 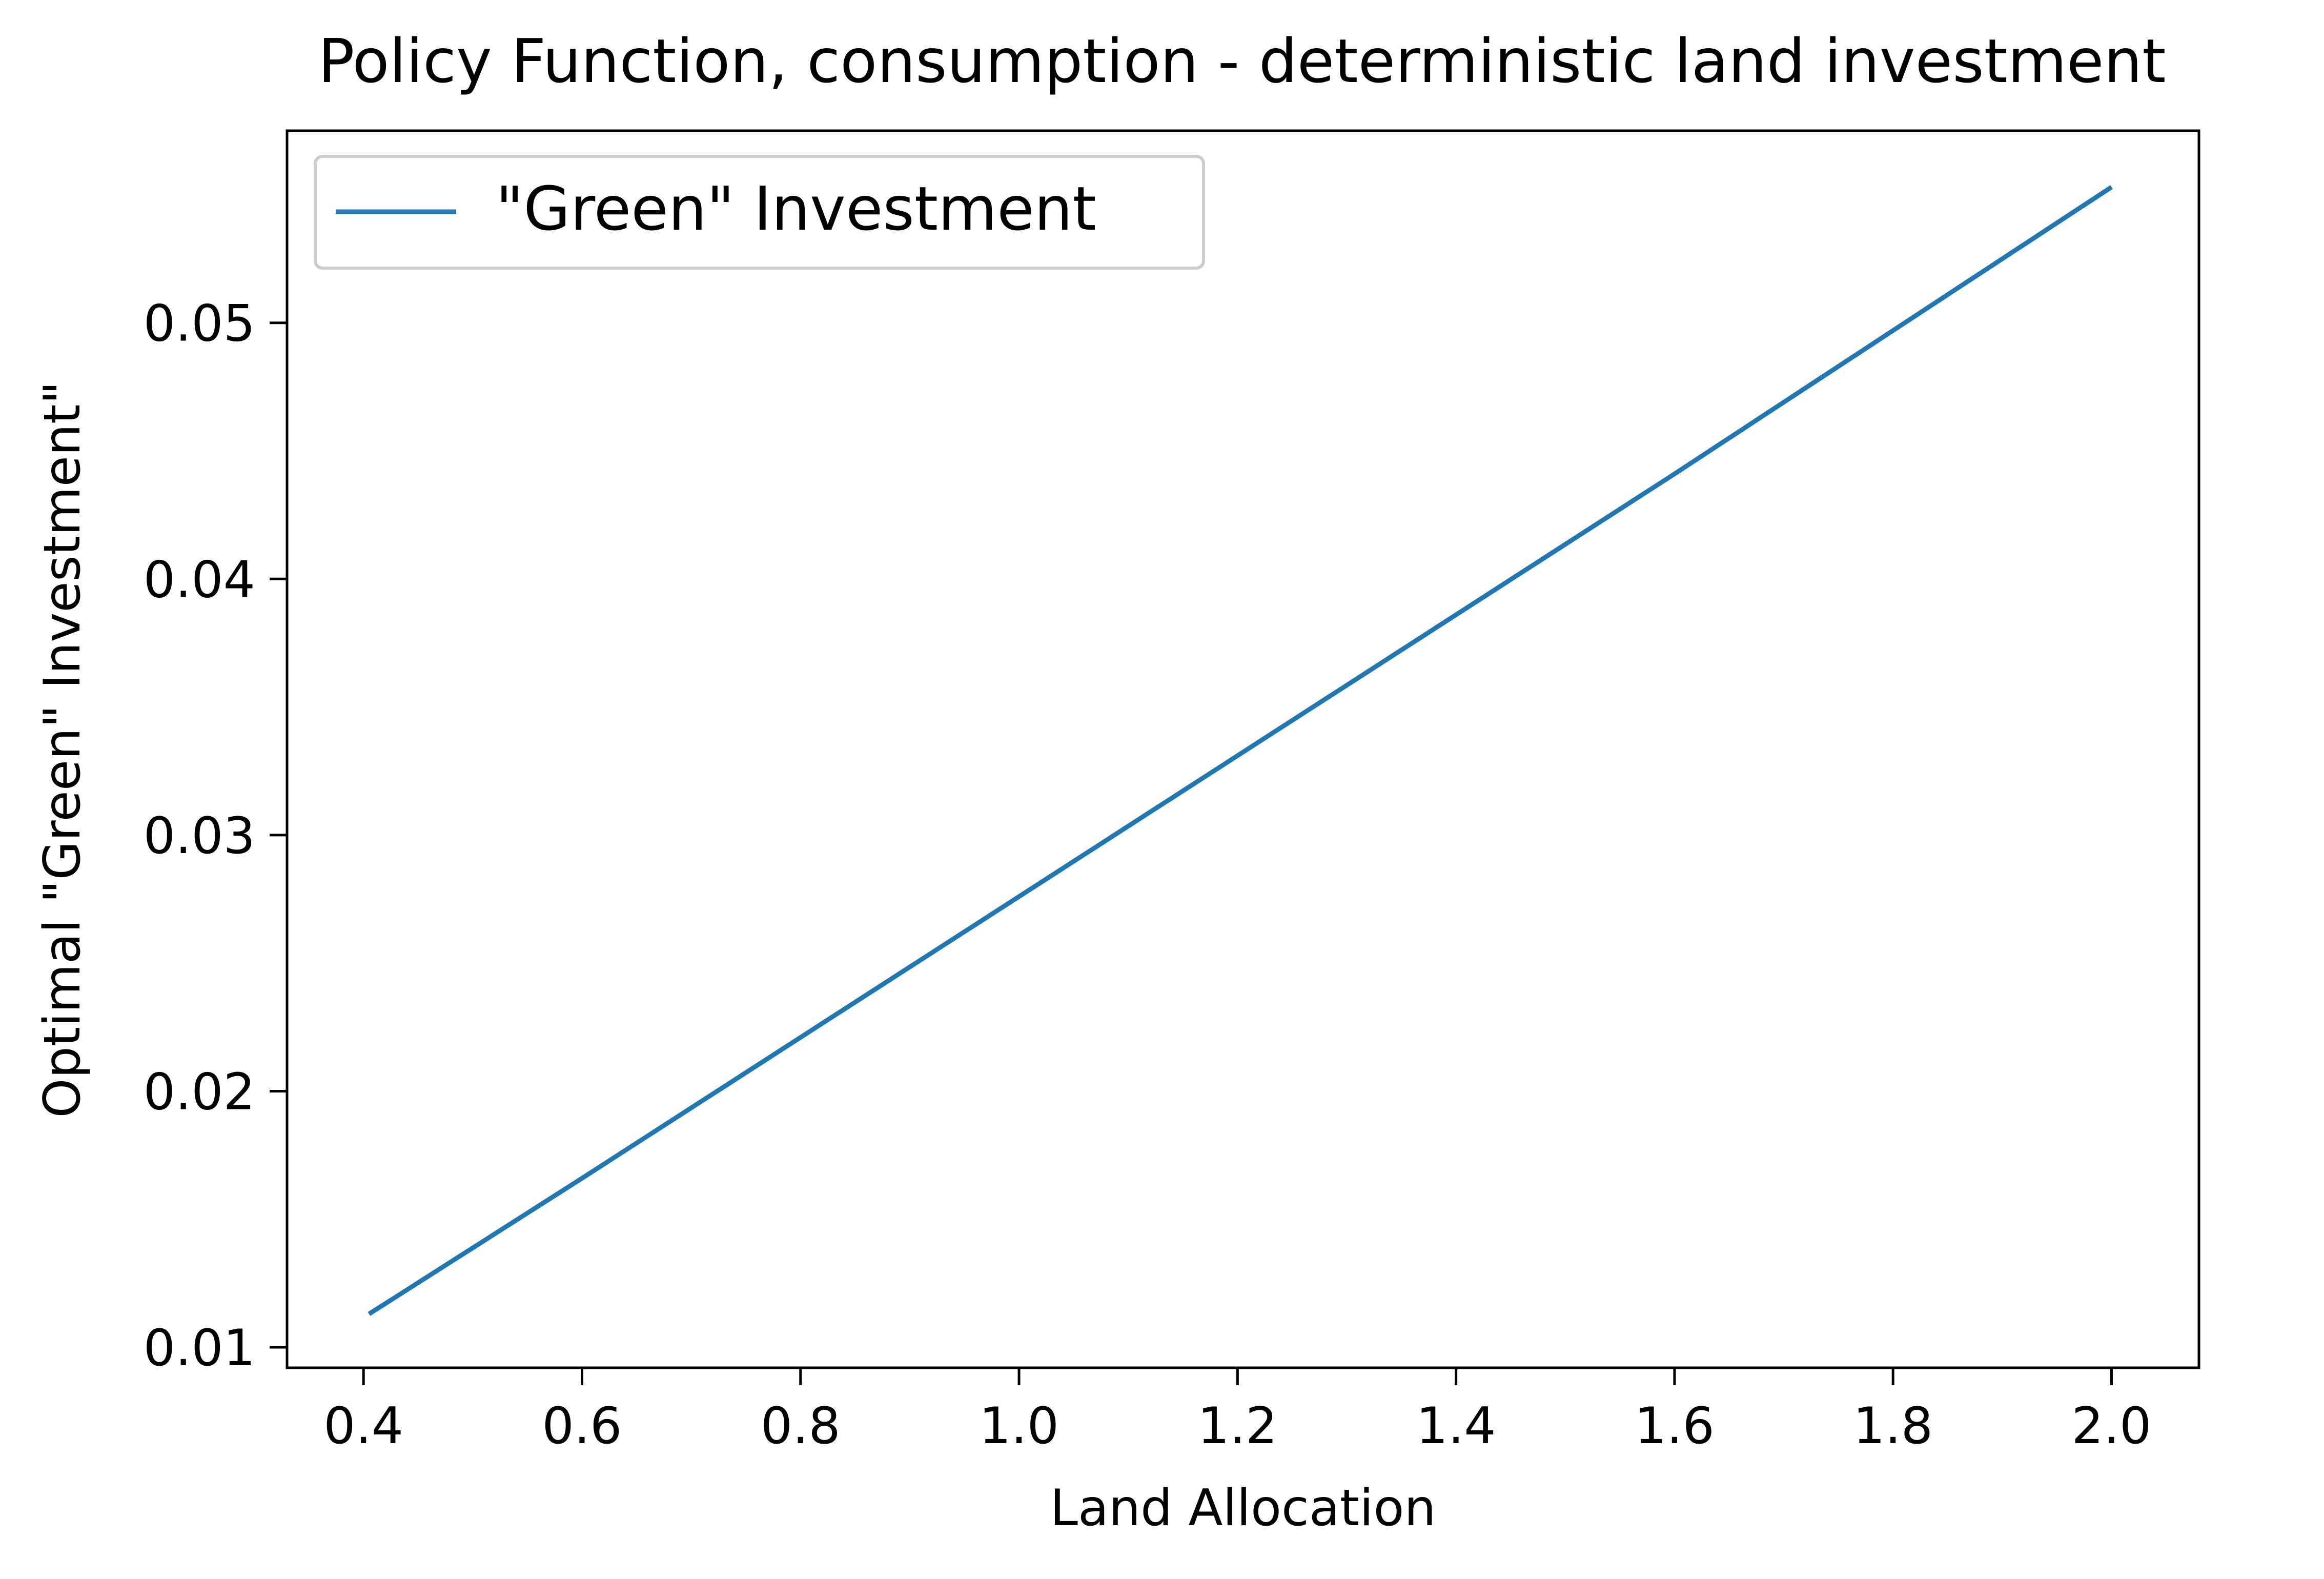 What do you see at coordinates (363, 1426) in the screenshot?
I see `x-tick-label: 0.4` at bounding box center [363, 1426].